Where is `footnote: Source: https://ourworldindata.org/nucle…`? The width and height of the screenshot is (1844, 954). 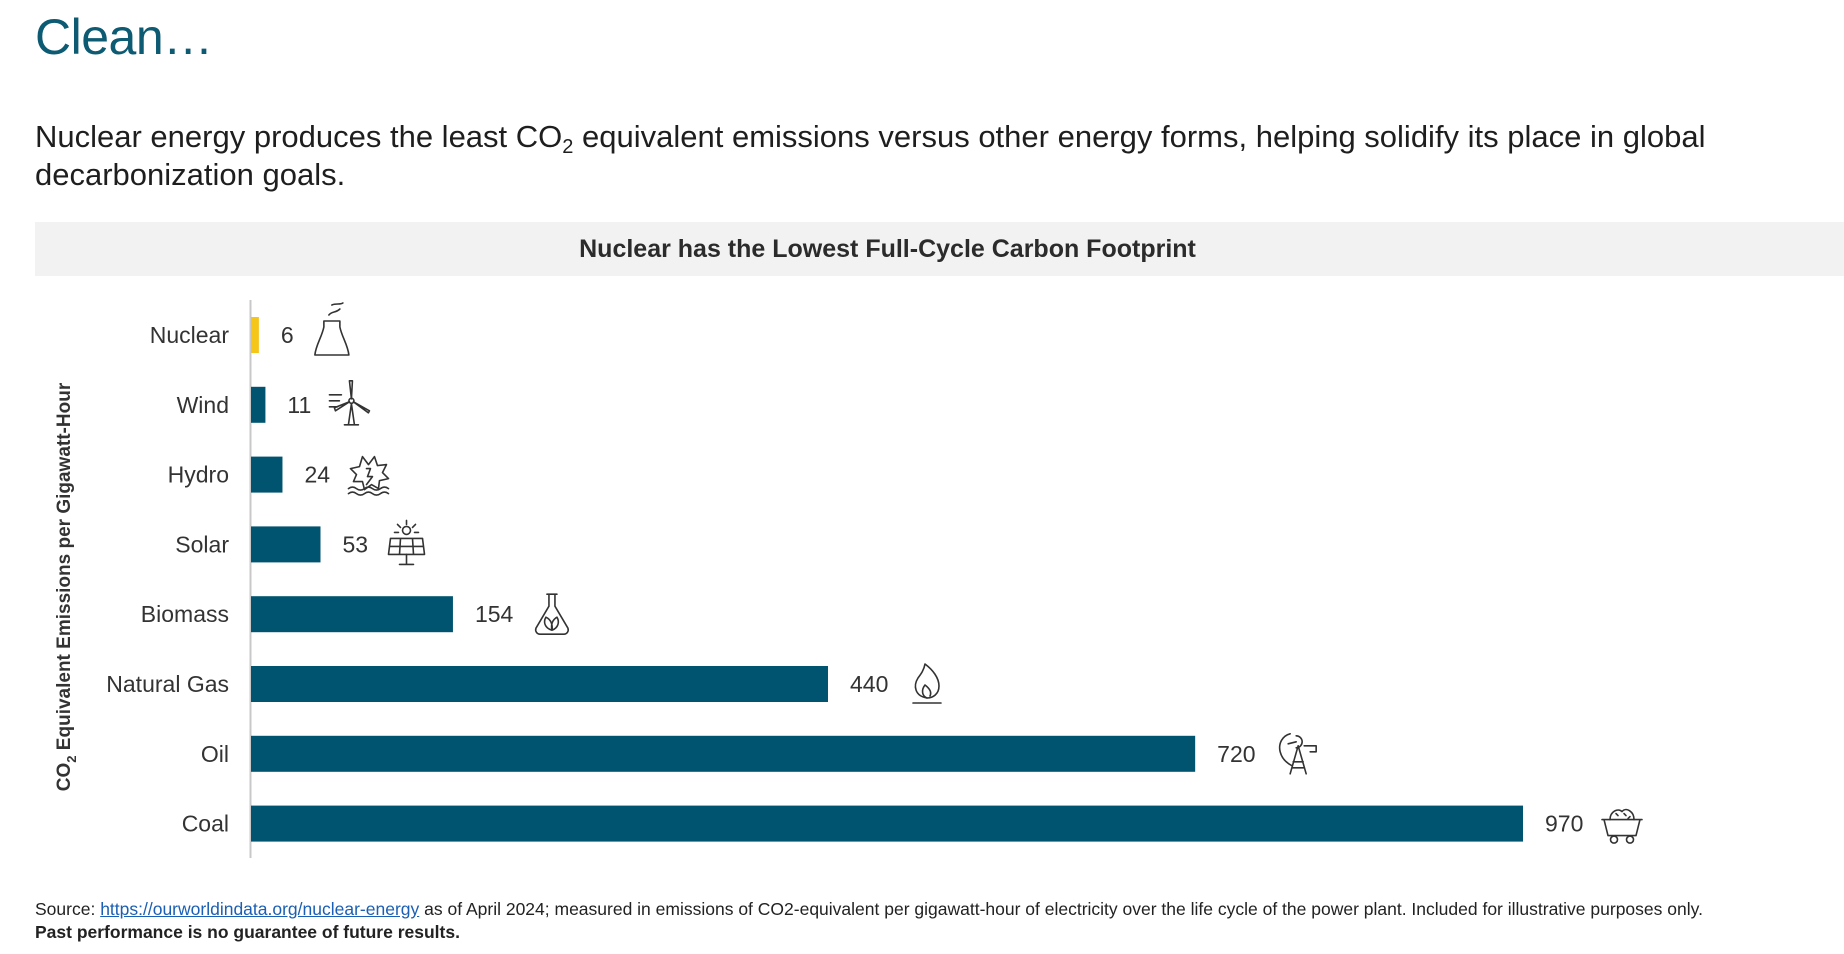
footnote: Source: https://ourworldindata.org/nucle… is located at coordinates (869, 921).